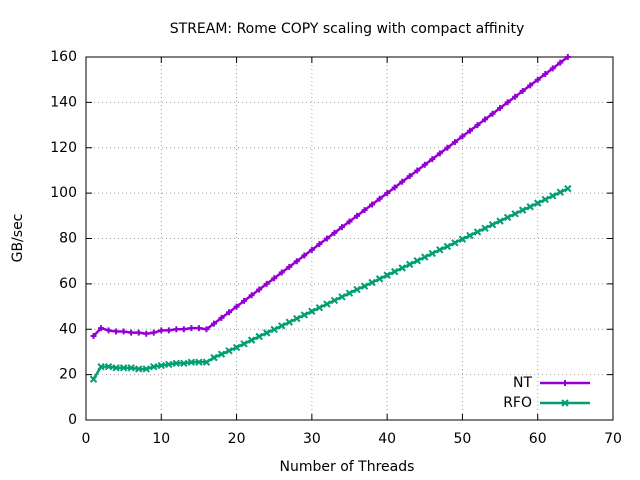  Describe the element at coordinates (86, 439) in the screenshot. I see `x-tick-label: 0` at that location.